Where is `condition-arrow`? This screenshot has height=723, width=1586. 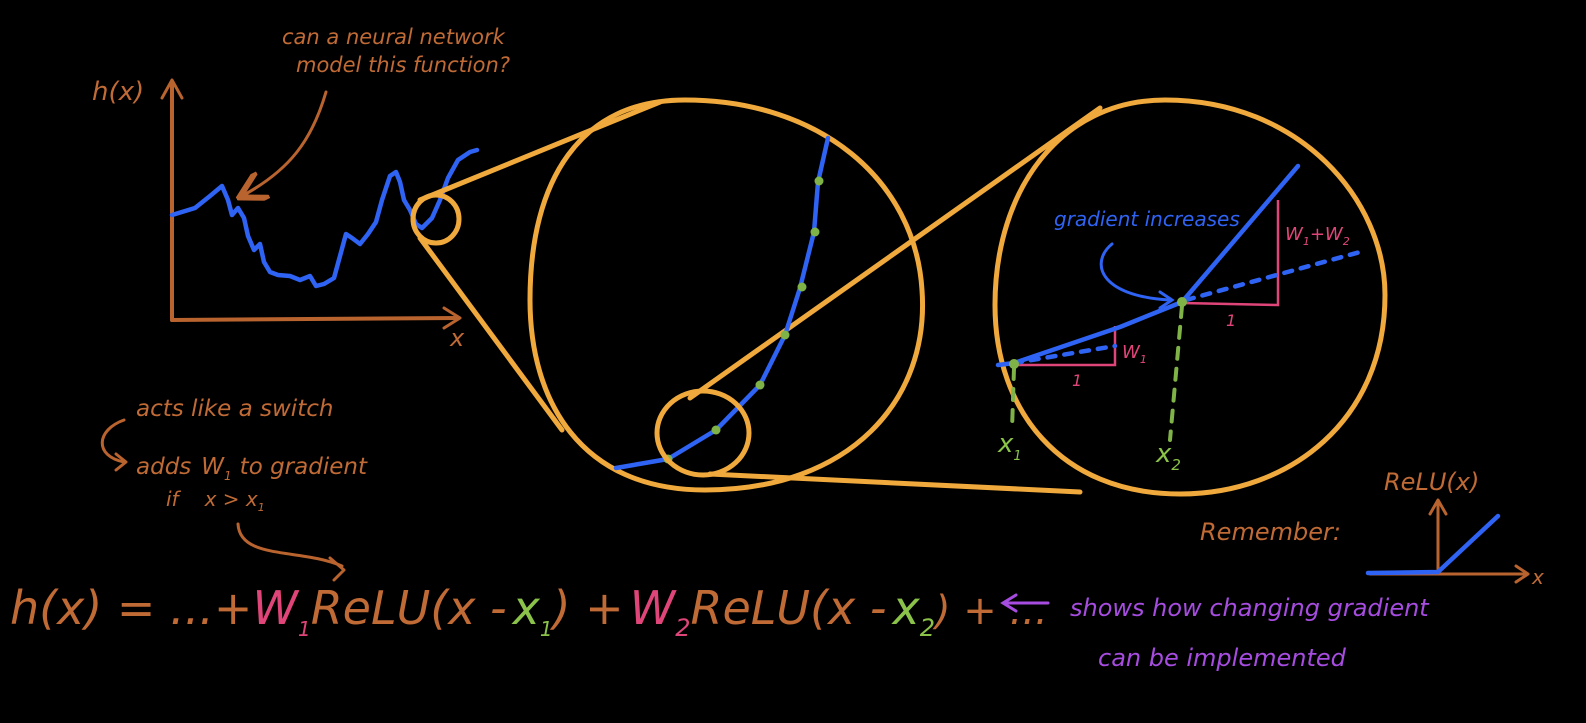
condition-arrow is located at coordinates (290, 545).